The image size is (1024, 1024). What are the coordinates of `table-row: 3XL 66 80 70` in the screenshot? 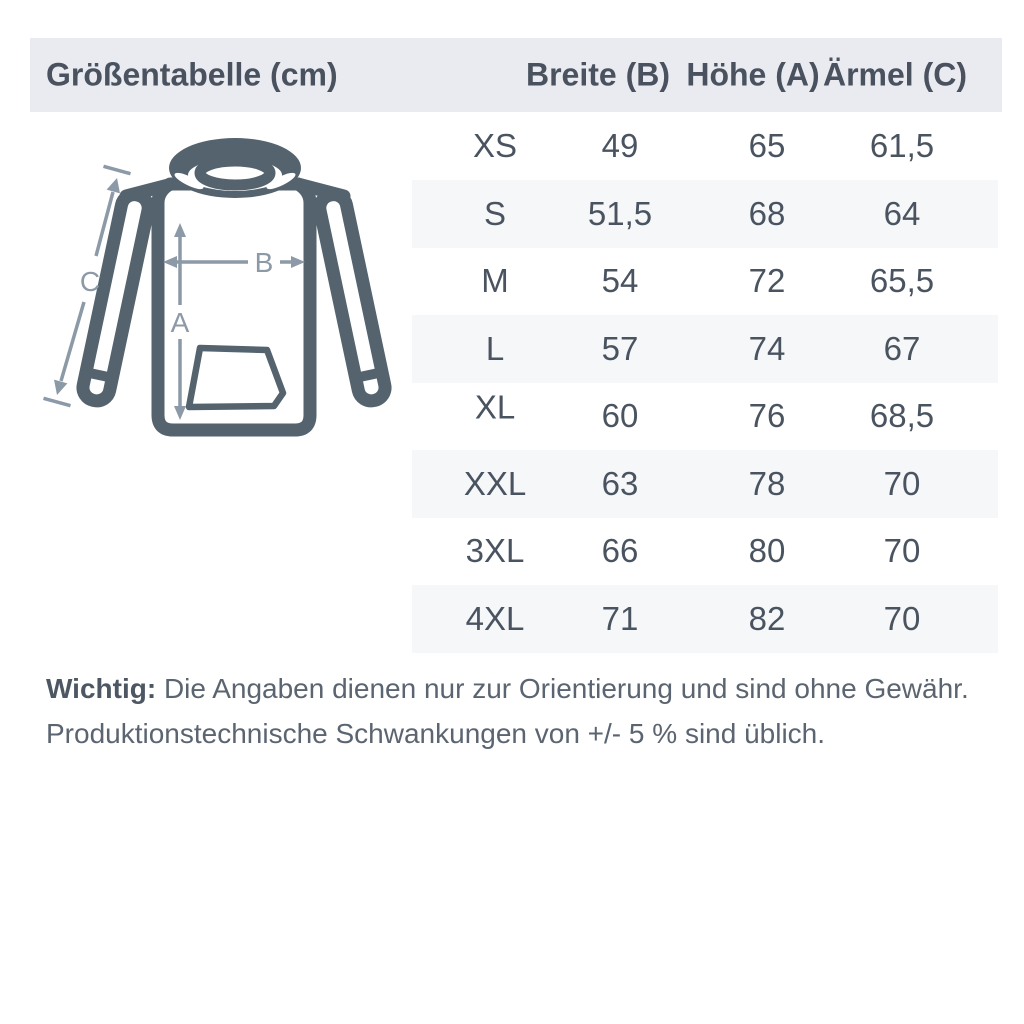 It's located at (516, 551).